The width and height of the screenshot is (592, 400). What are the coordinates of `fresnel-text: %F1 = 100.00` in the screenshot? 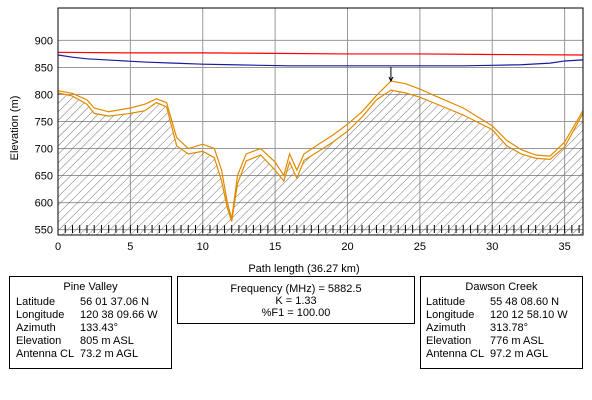 It's located at (296, 313).